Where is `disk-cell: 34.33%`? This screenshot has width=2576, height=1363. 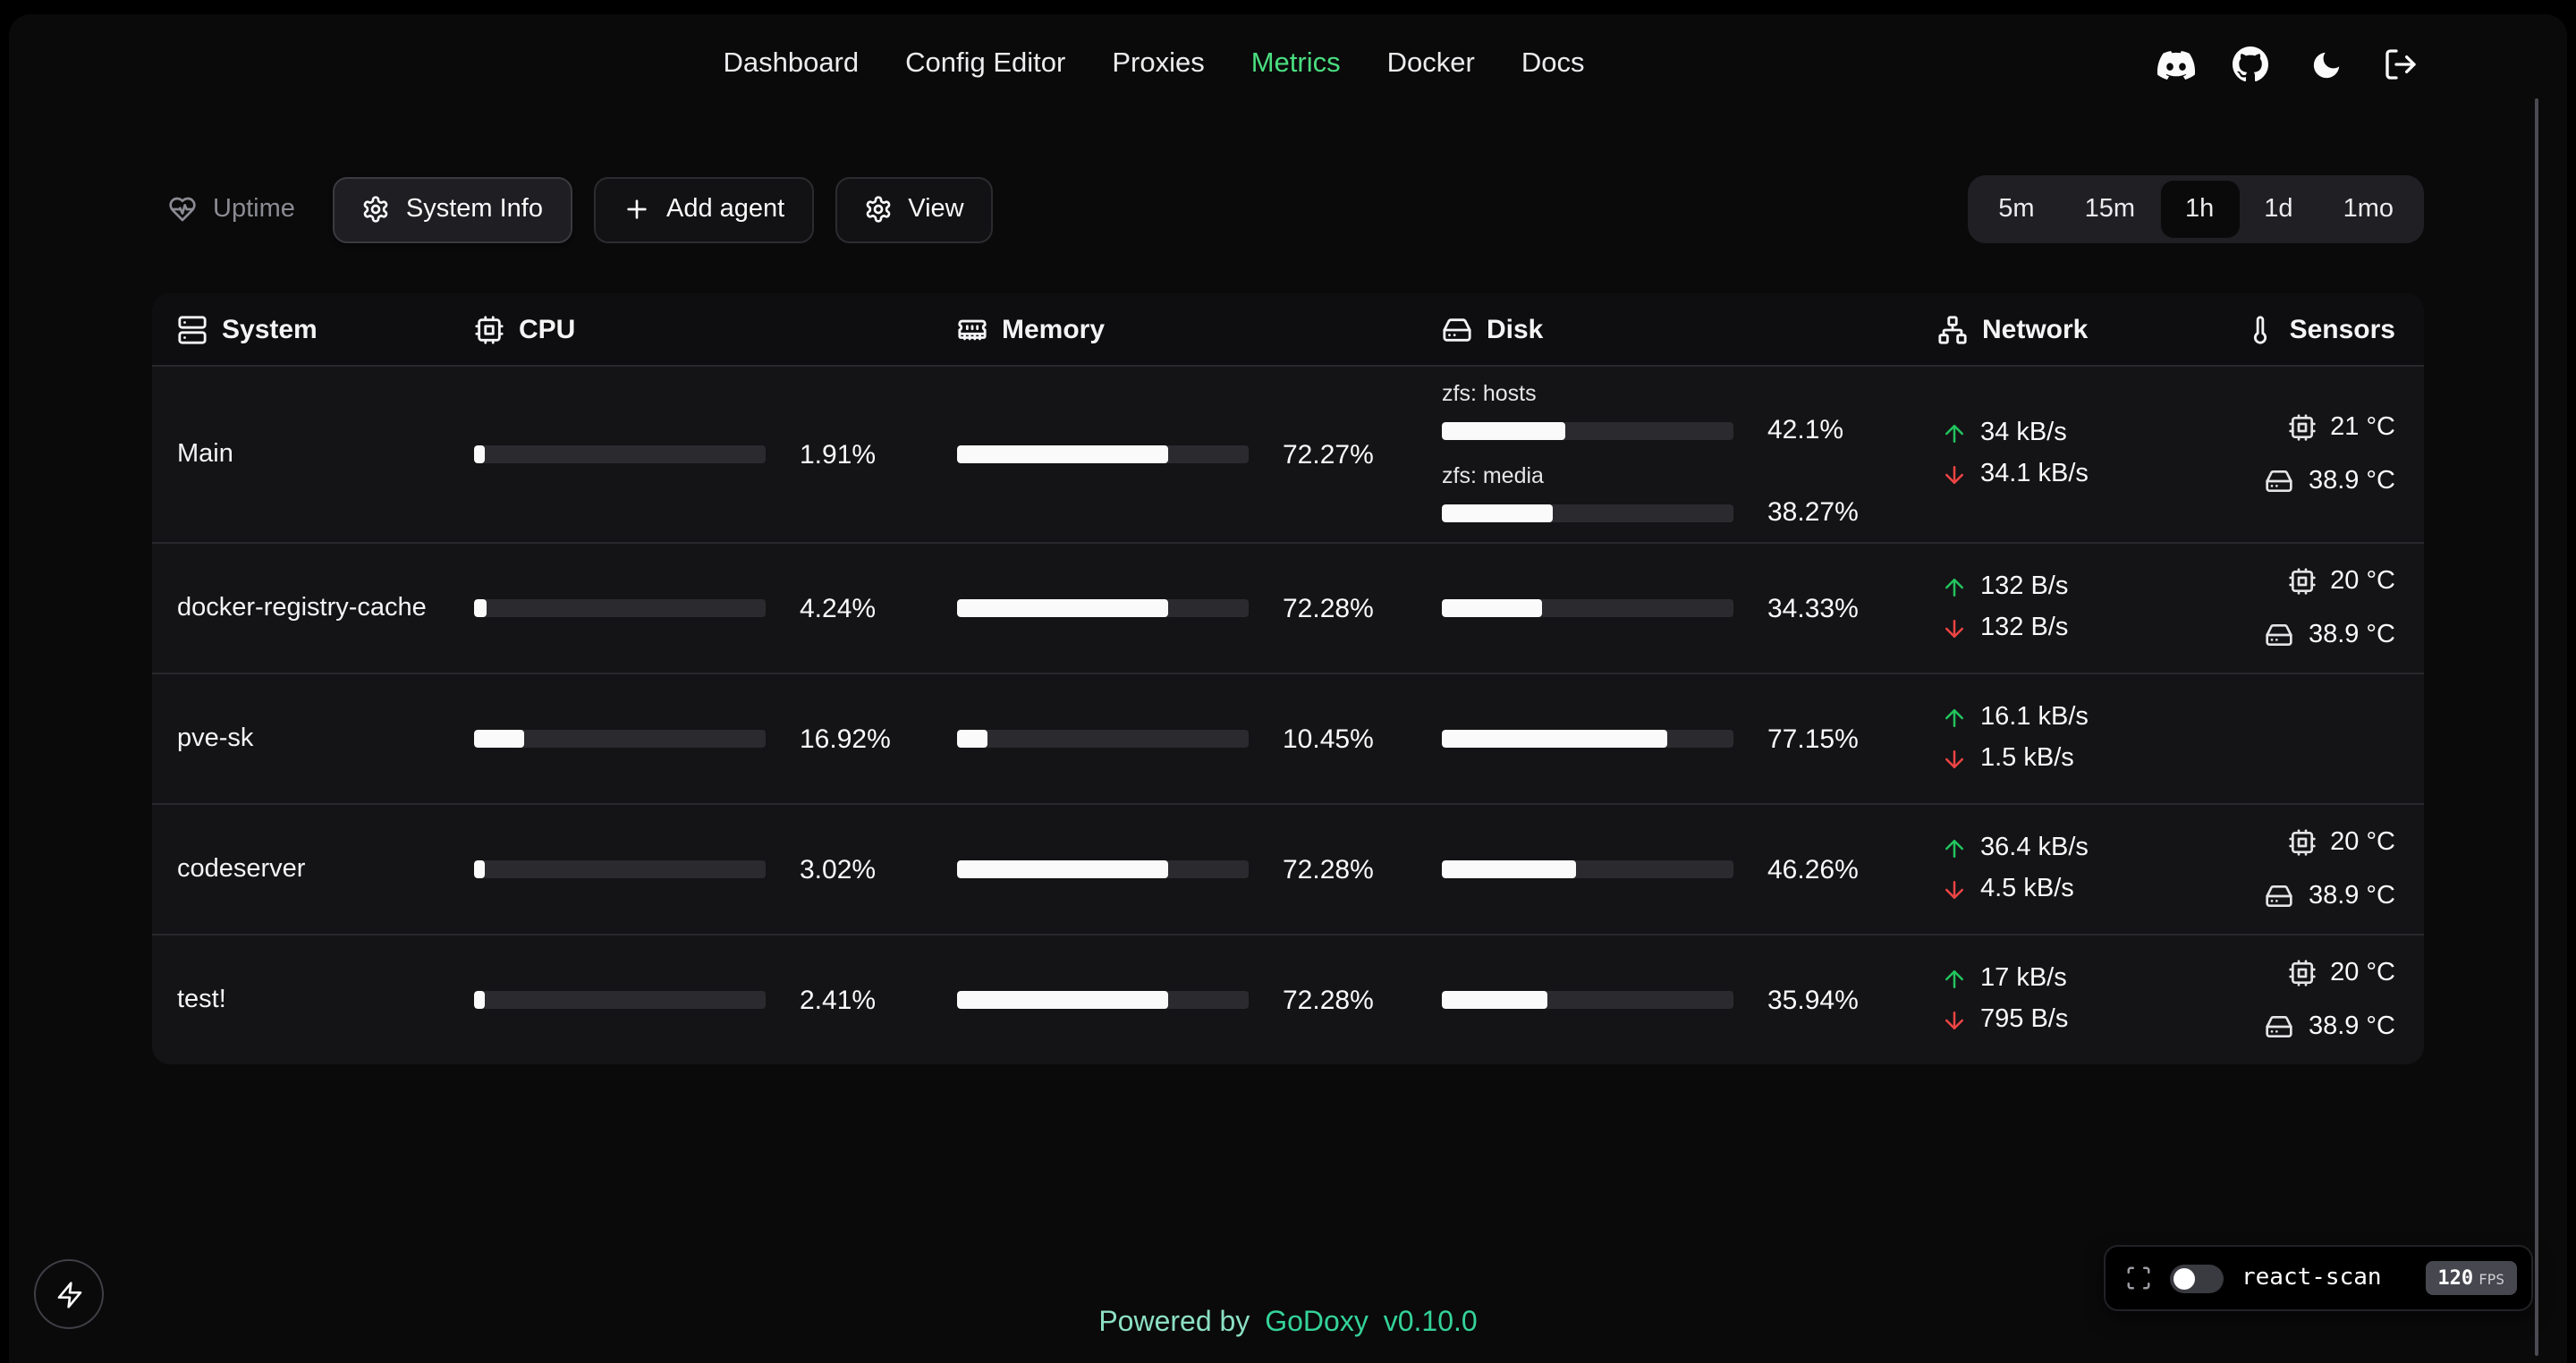
disk-cell: 34.33% is located at coordinates (1689, 608).